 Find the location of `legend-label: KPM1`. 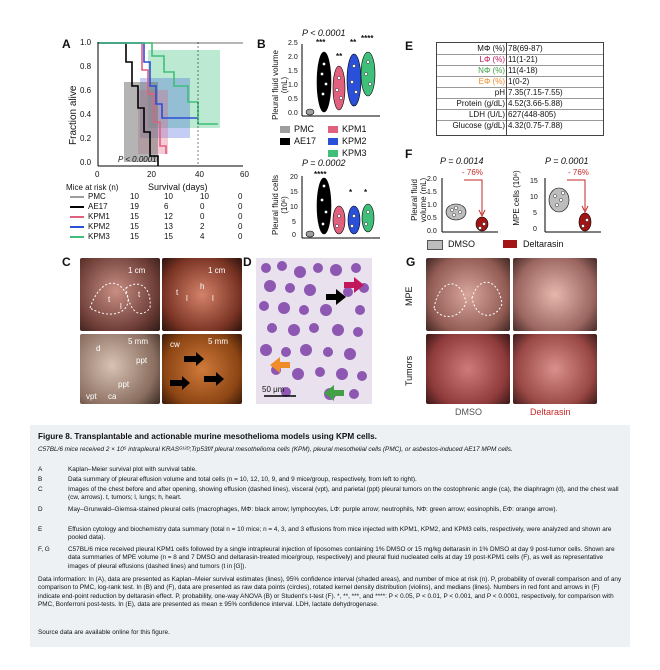

legend-label: KPM1 is located at coordinates (354, 129).